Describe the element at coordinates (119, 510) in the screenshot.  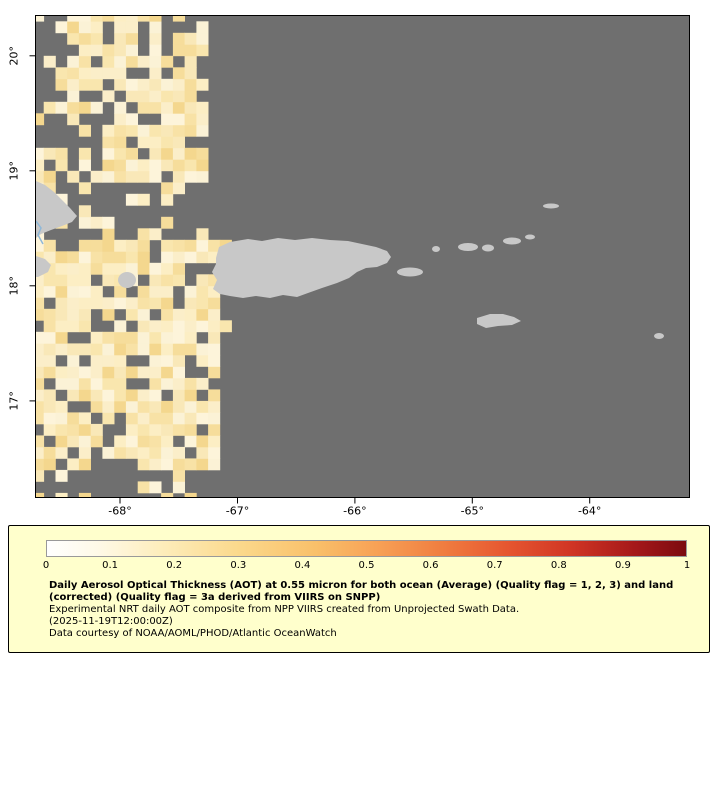
I see `lon-tick-label: -68°` at that location.